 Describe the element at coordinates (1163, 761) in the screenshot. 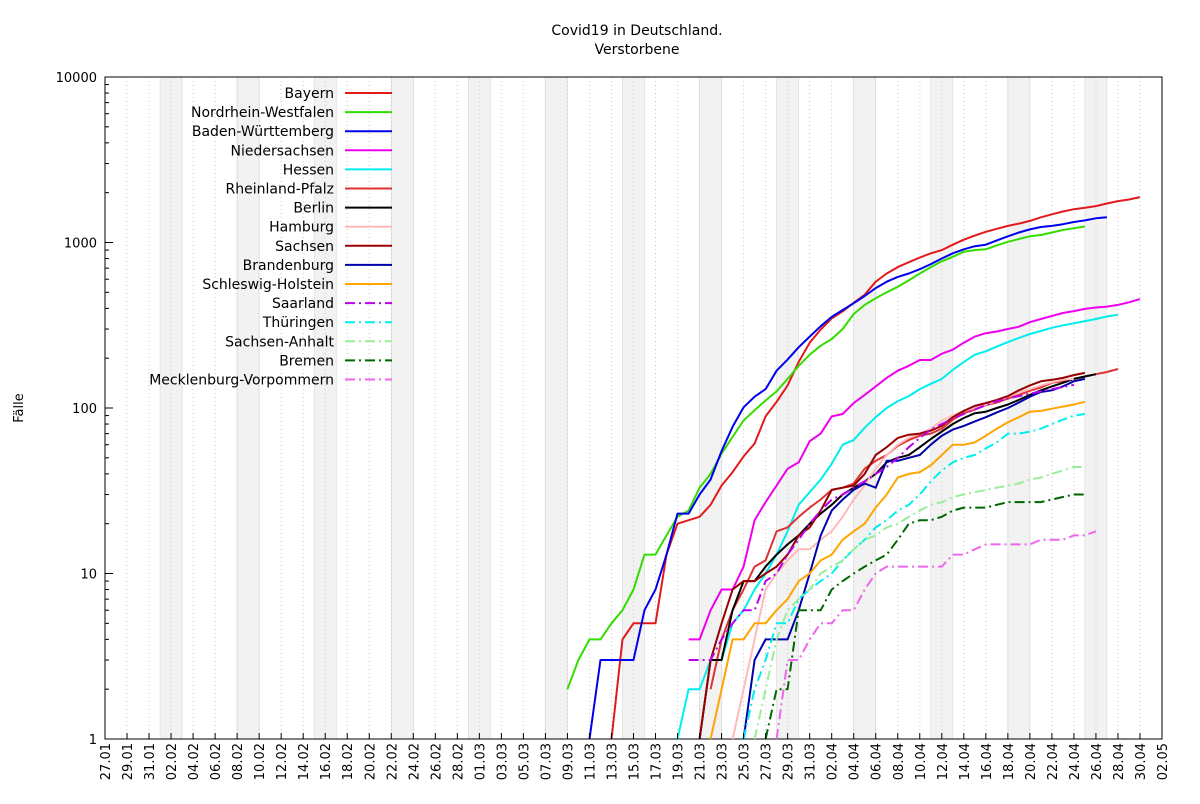

I see `x-tick-label: 02.05` at that location.